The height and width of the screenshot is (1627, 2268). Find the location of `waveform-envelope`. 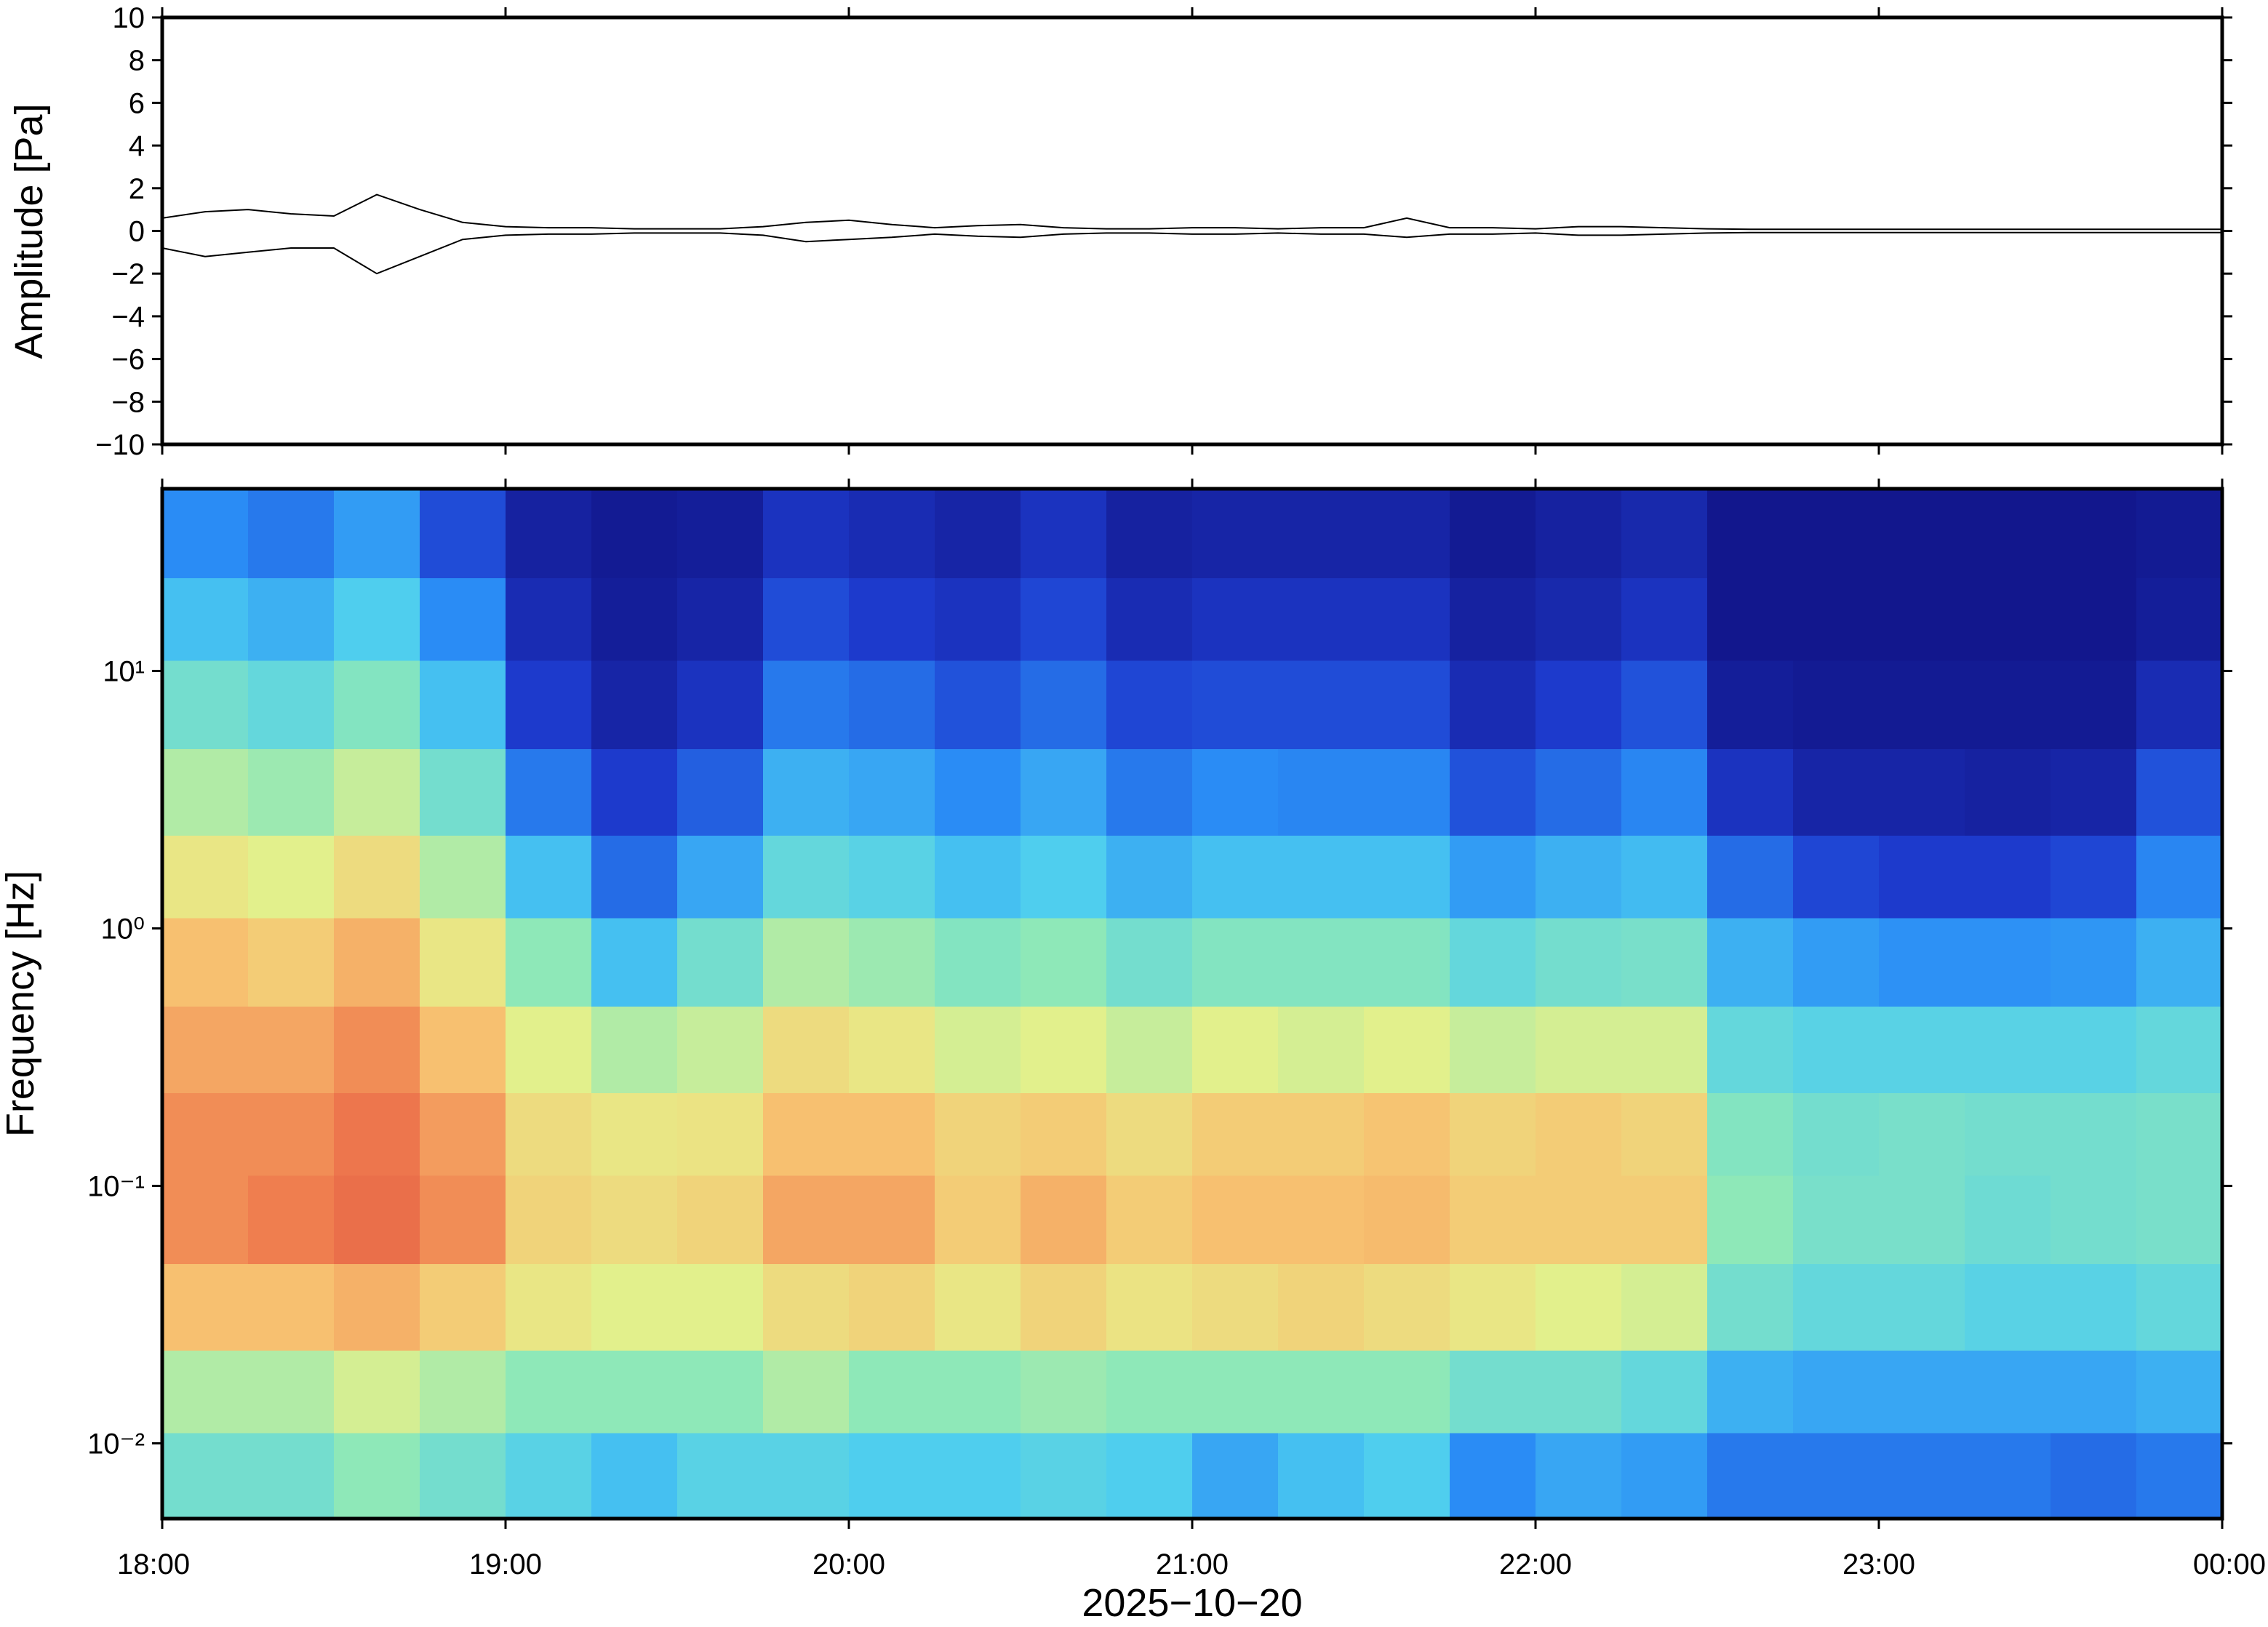

waveform-envelope is located at coordinates (1191, 212).